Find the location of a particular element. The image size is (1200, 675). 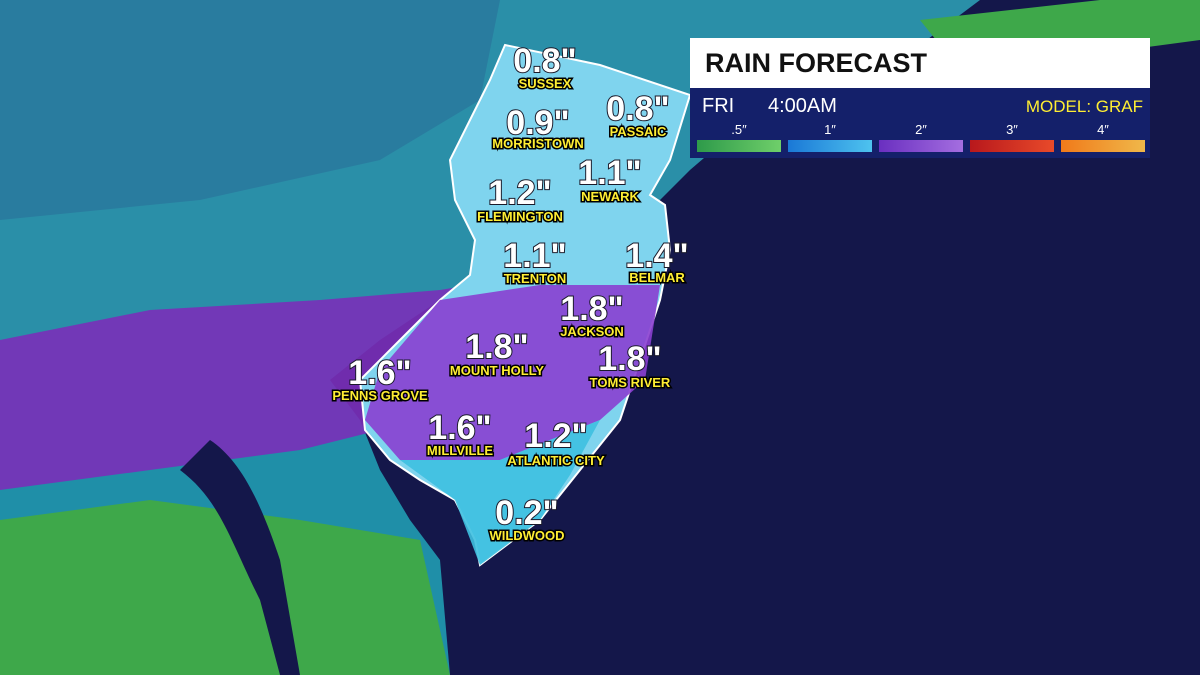

city-name: WILDWOOD is located at coordinates (526, 535).